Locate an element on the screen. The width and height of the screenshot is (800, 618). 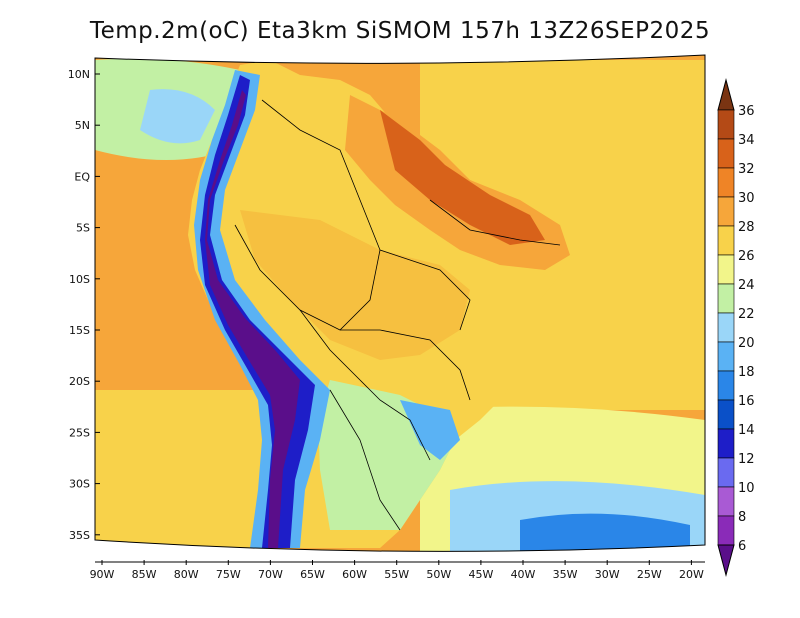
lat-tick-label: 10N is located at coordinates (79, 74).